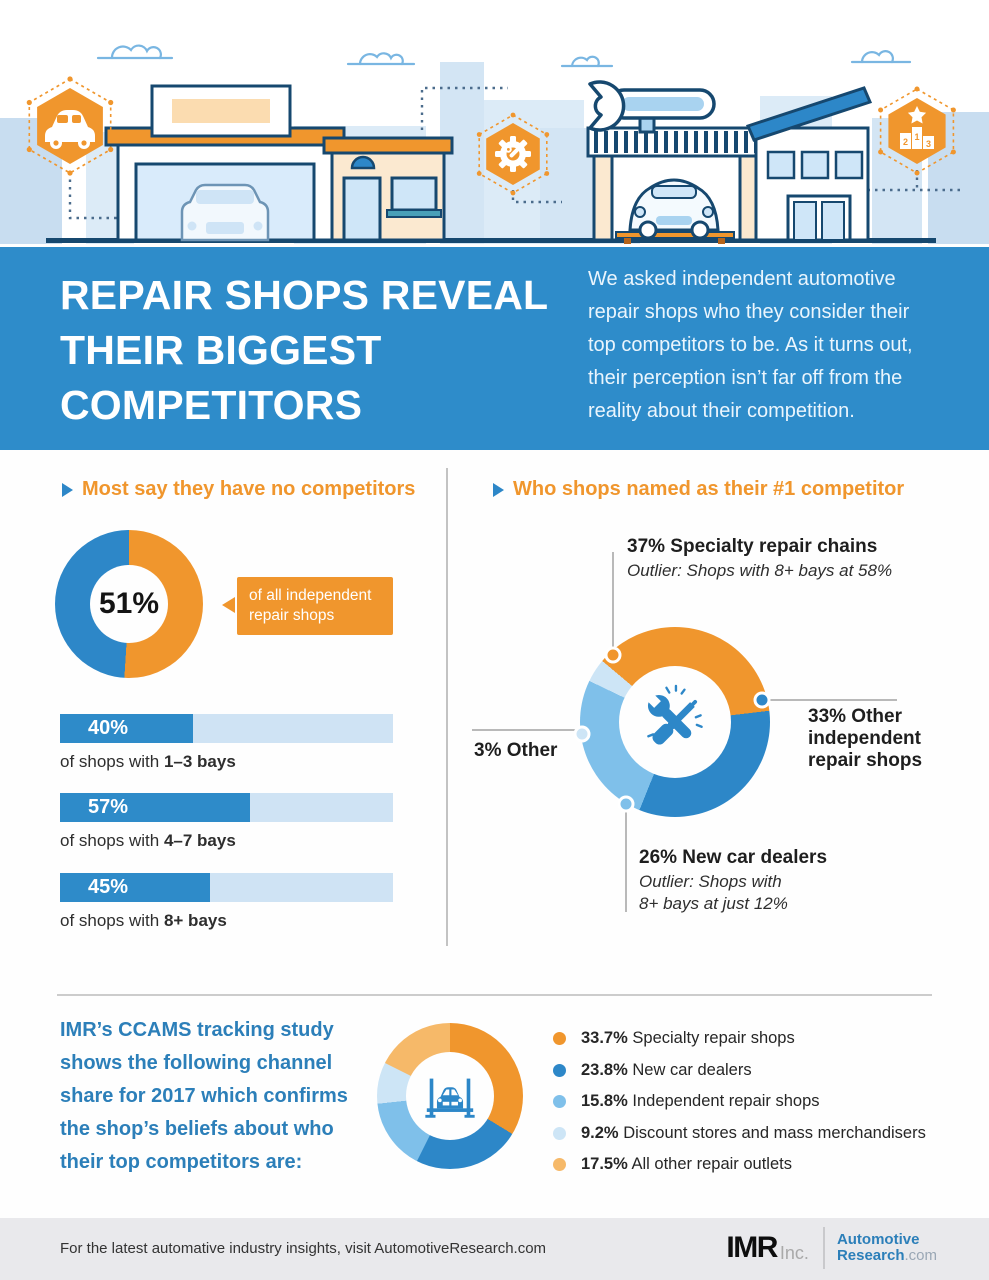  I want to click on logo-divider, so click(823, 1248).